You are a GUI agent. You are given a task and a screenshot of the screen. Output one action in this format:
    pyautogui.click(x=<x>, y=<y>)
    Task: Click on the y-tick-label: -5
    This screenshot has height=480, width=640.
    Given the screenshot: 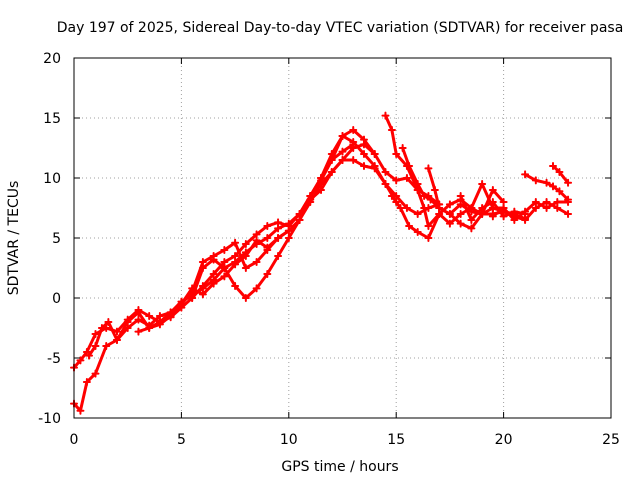 What is the action you would take?
    pyautogui.click(x=54, y=359)
    